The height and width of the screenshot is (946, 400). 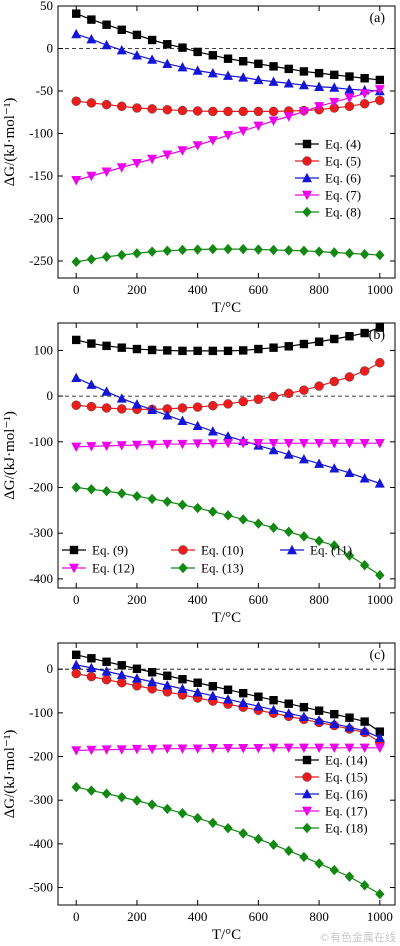 What do you see at coordinates (331, 828) in the screenshot?
I see `legend-item: Eq. (18)` at bounding box center [331, 828].